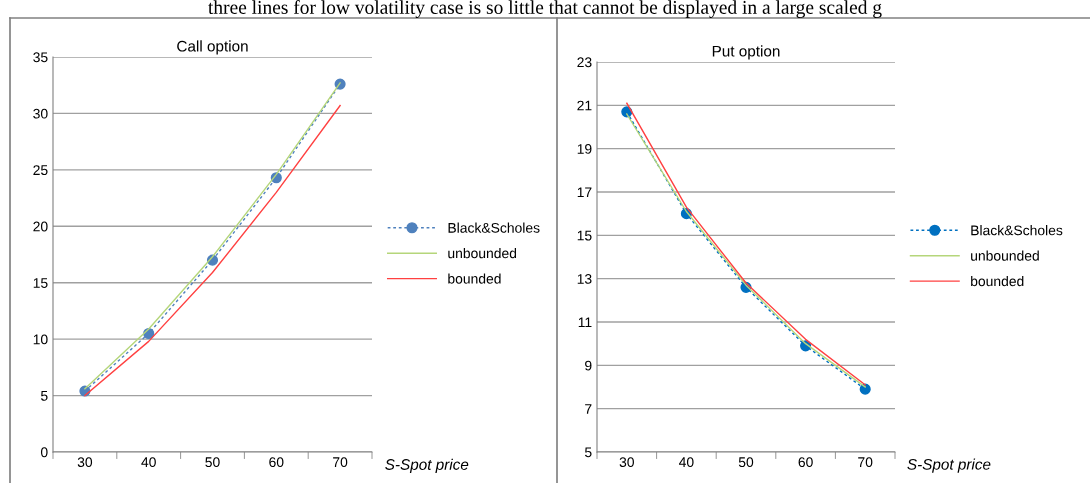  Describe the element at coordinates (212, 47) in the screenshot. I see `chart-title: Call option` at that location.